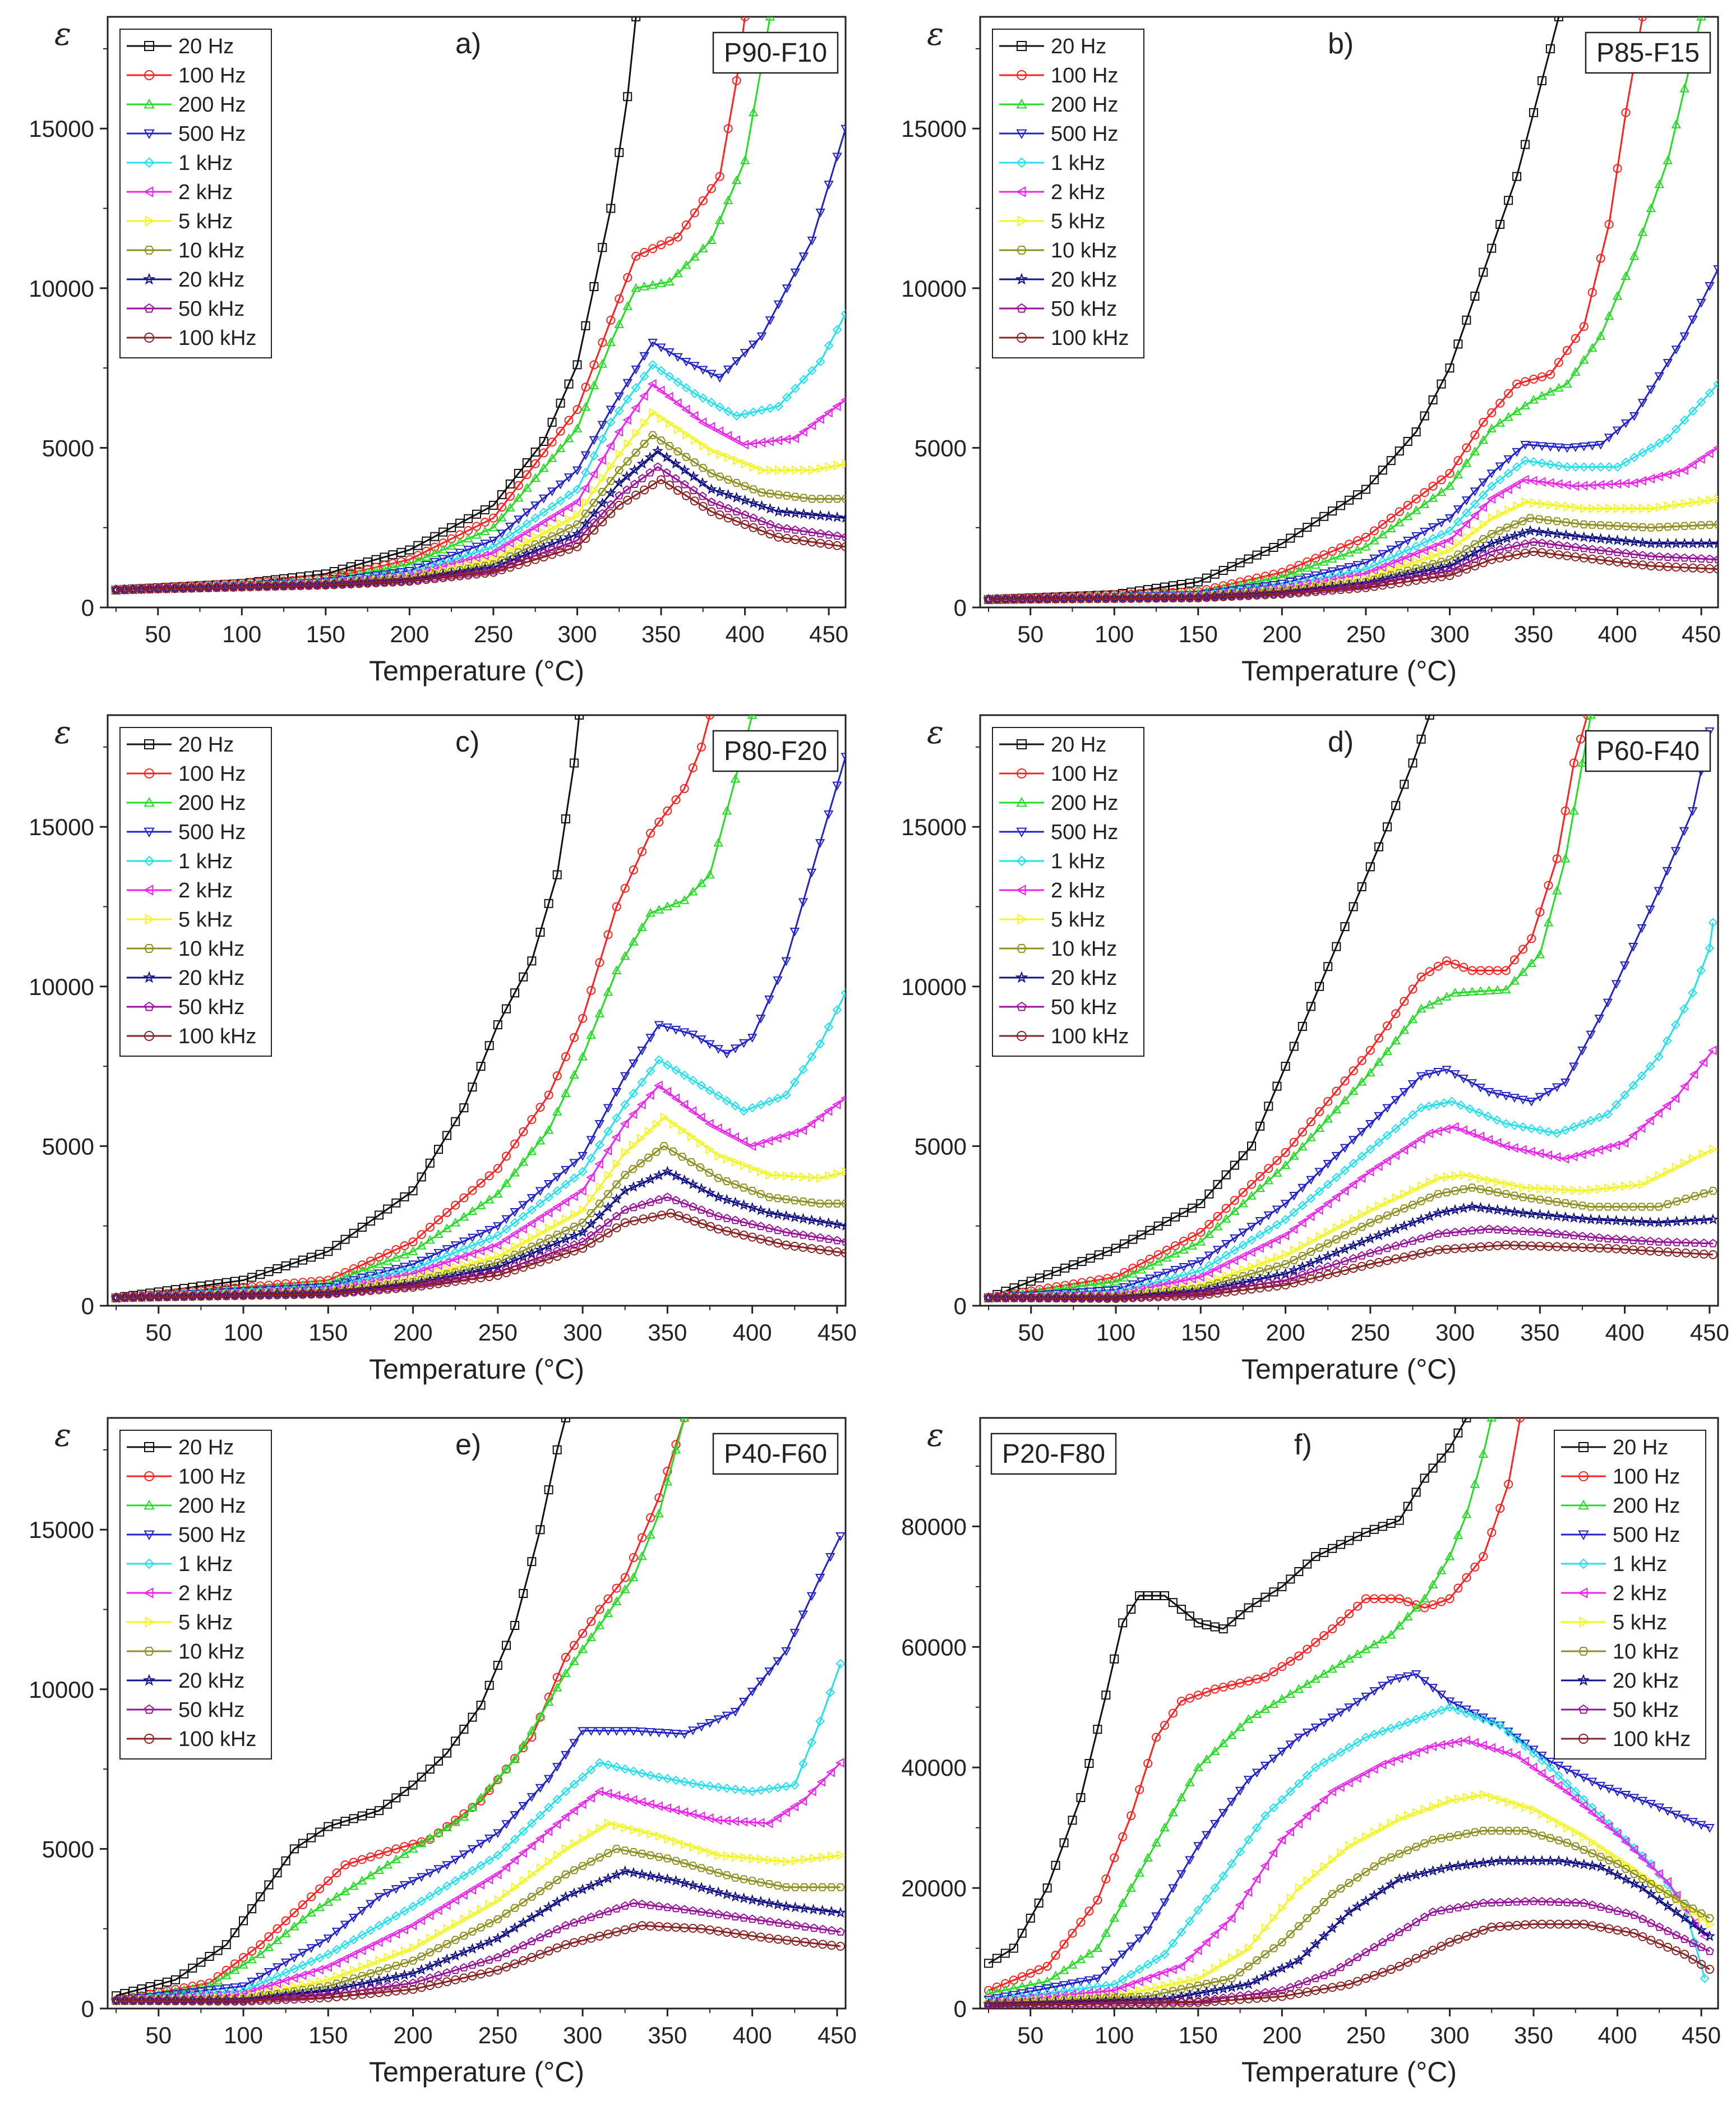 This screenshot has height=2105, width=1736. What do you see at coordinates (1349, 671) in the screenshot?
I see `x-axis-title: Temperature (°C)` at bounding box center [1349, 671].